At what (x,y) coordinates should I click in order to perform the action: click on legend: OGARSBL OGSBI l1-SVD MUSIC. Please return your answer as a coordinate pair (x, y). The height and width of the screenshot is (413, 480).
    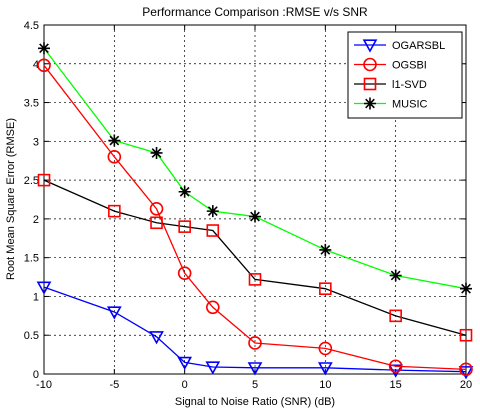
    Looking at the image, I should click on (405, 75).